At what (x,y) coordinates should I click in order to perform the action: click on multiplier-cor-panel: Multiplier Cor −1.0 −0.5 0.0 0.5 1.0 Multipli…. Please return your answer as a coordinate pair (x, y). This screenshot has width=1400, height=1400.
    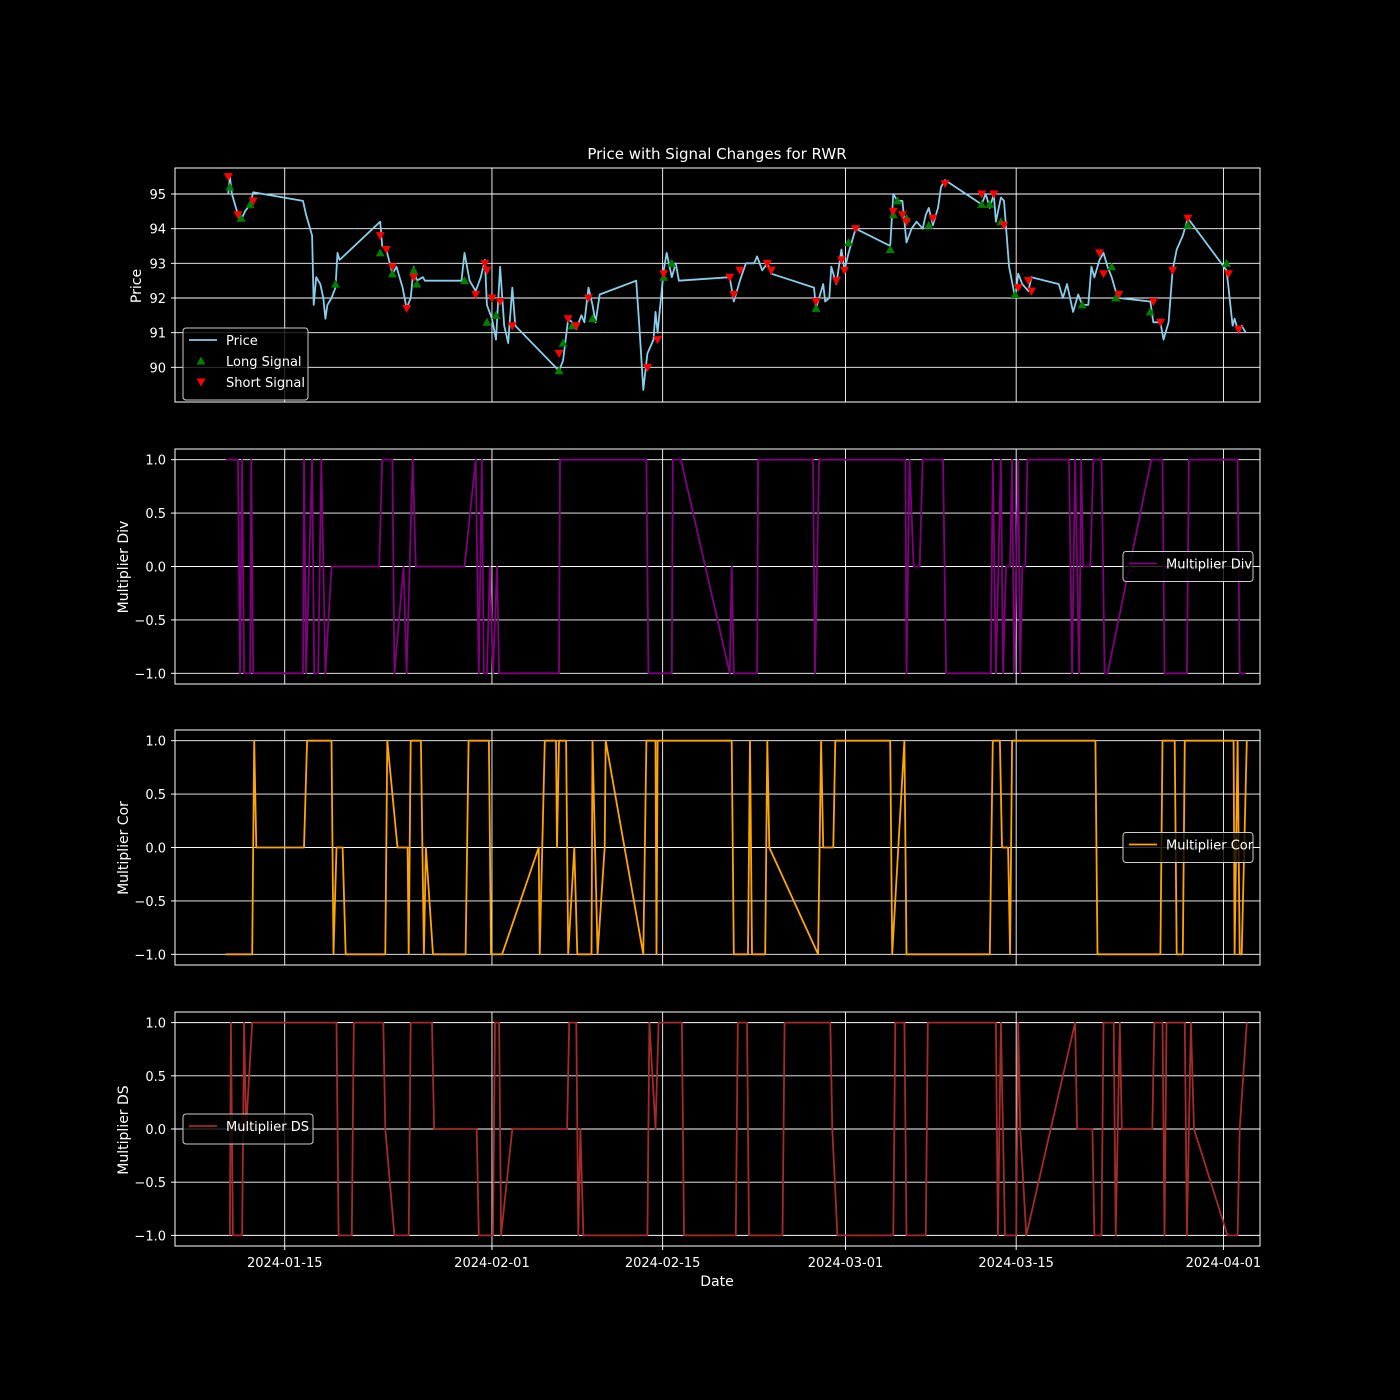
    Looking at the image, I should click on (688, 847).